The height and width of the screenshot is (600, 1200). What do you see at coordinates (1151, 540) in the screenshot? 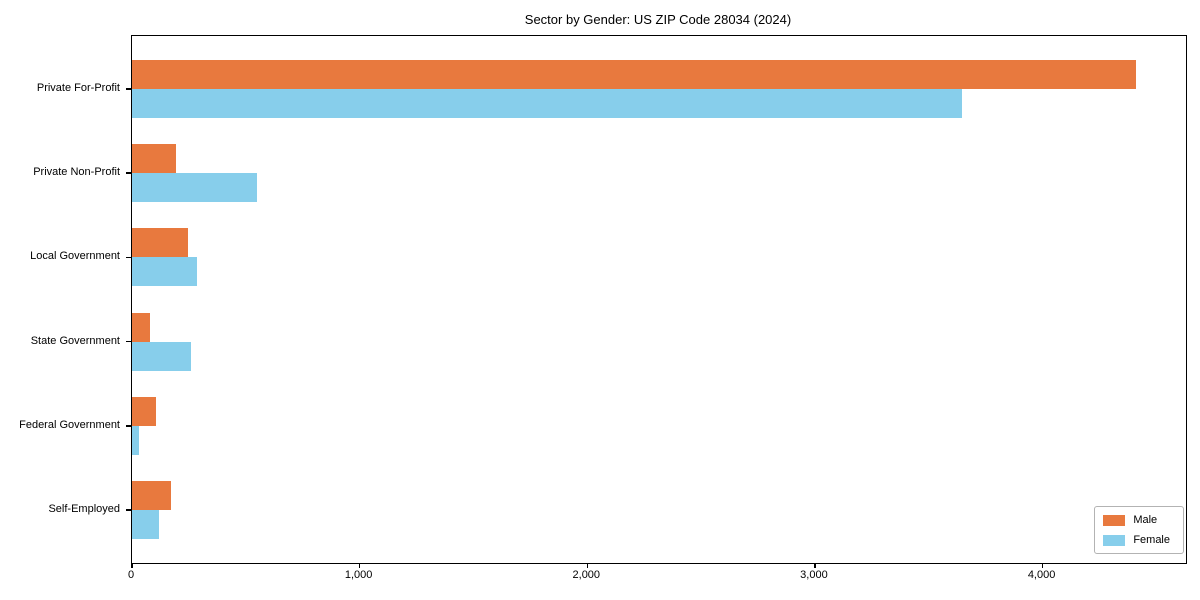
I see `legend-label-female: Female` at bounding box center [1151, 540].